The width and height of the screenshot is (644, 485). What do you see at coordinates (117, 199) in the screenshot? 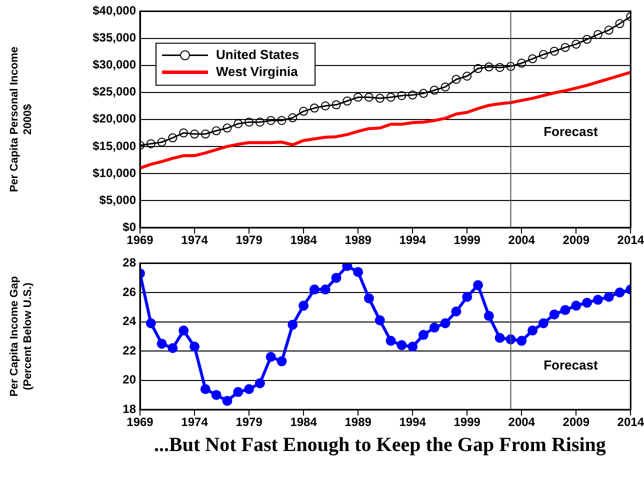
I see `y-tick-label: $5,000` at bounding box center [117, 199].